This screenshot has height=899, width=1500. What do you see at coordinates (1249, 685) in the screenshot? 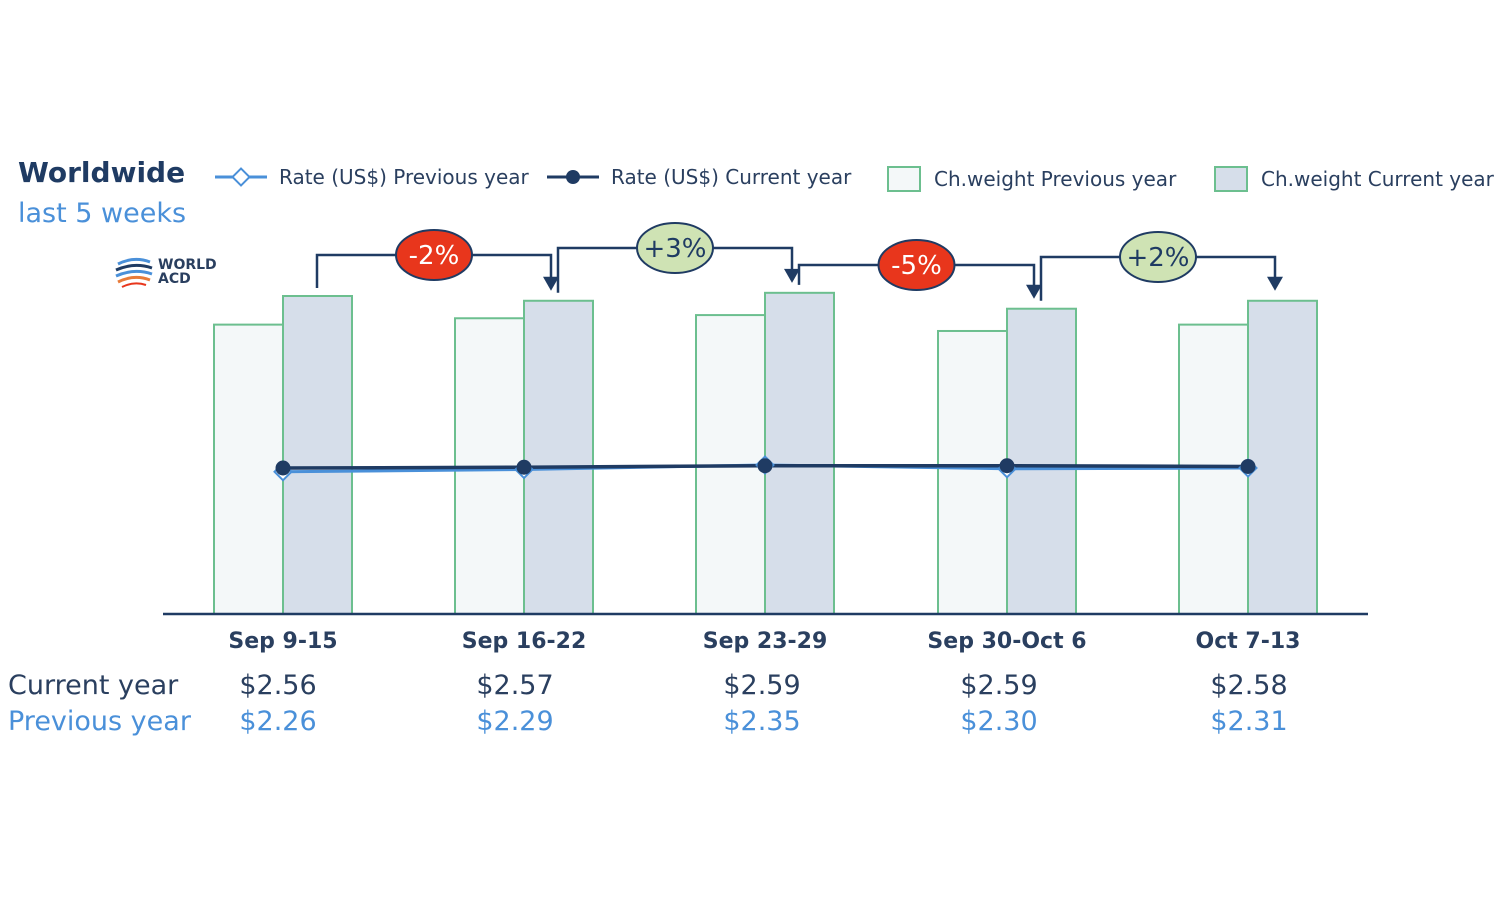
I see `current-year-value: $2.58` at bounding box center [1249, 685].